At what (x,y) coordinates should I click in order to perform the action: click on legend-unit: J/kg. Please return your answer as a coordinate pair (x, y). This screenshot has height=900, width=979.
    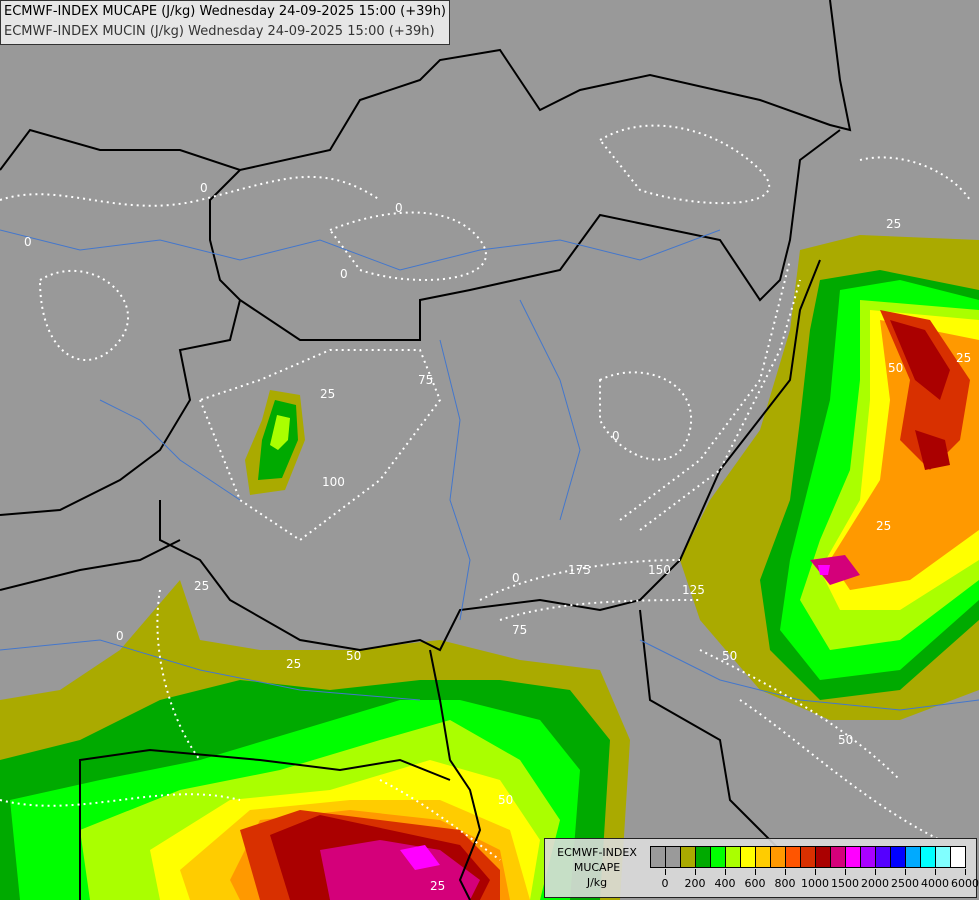
    Looking at the image, I should click on (597, 882).